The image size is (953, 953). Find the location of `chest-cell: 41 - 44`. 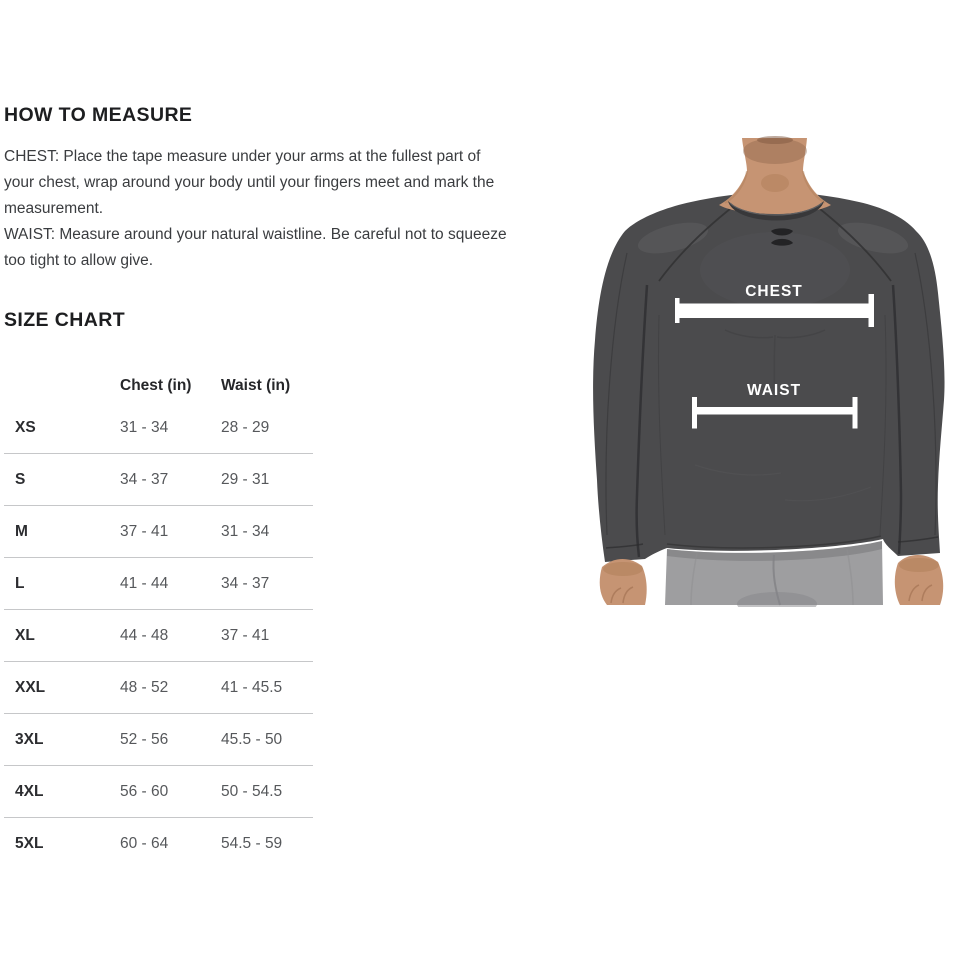

chest-cell: 41 - 44 is located at coordinates (144, 583).